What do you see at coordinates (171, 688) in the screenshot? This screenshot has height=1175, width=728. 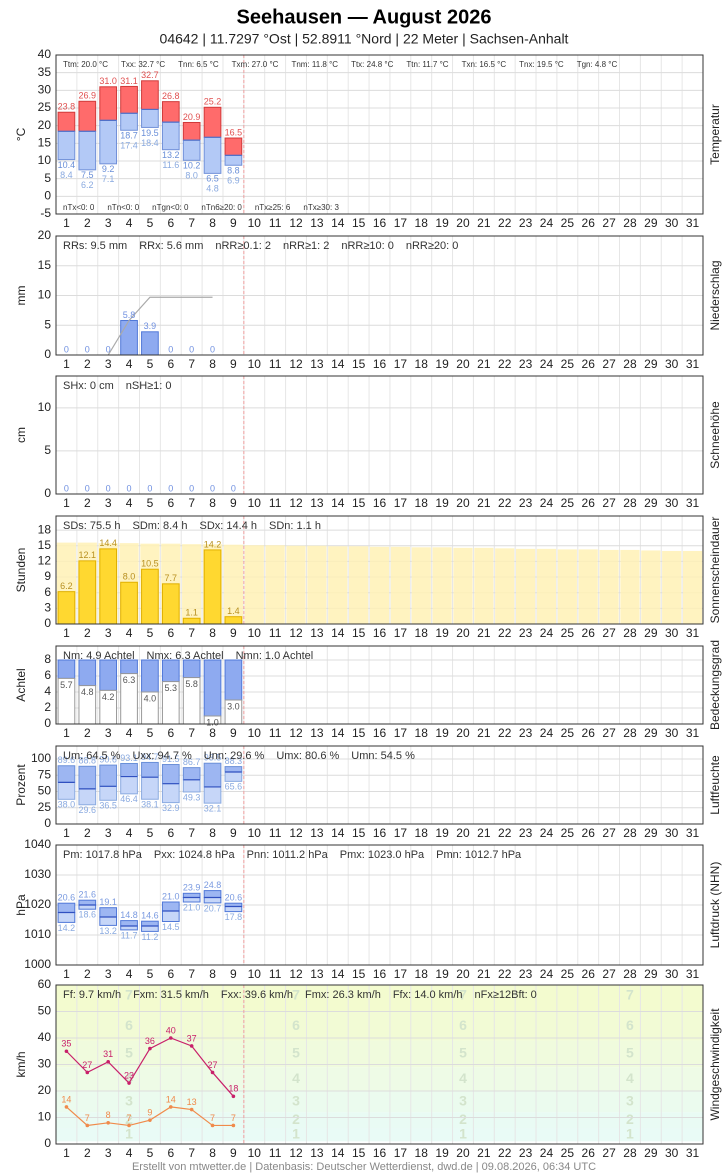 I see `data-label: 5.3` at bounding box center [171, 688].